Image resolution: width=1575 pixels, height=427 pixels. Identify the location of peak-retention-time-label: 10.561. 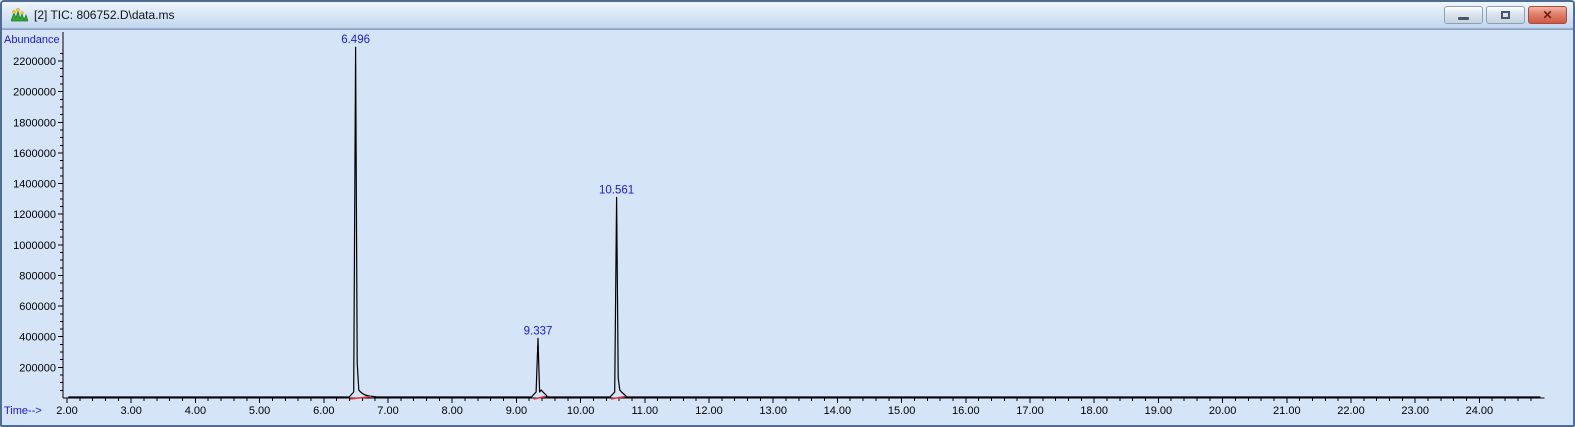
(616, 190).